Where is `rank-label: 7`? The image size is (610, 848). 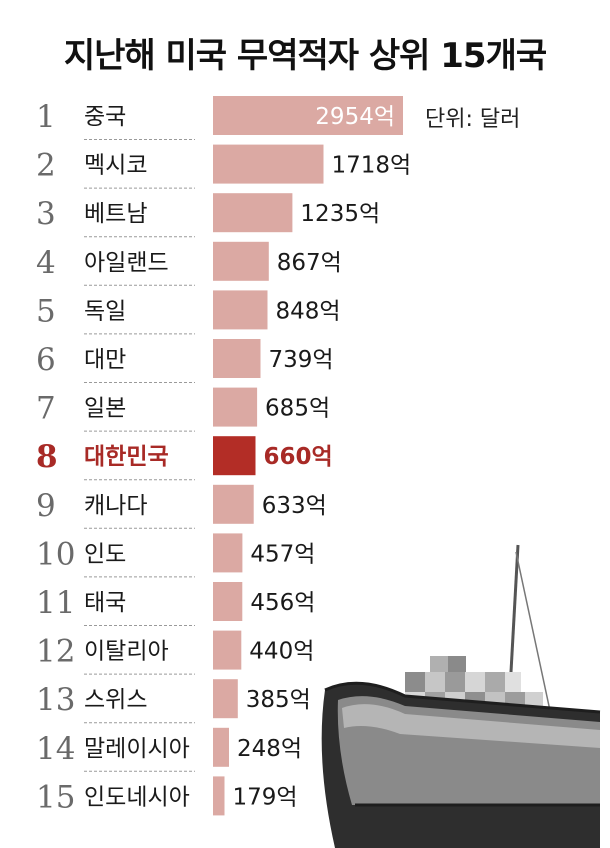 rank-label: 7 is located at coordinates (46, 409).